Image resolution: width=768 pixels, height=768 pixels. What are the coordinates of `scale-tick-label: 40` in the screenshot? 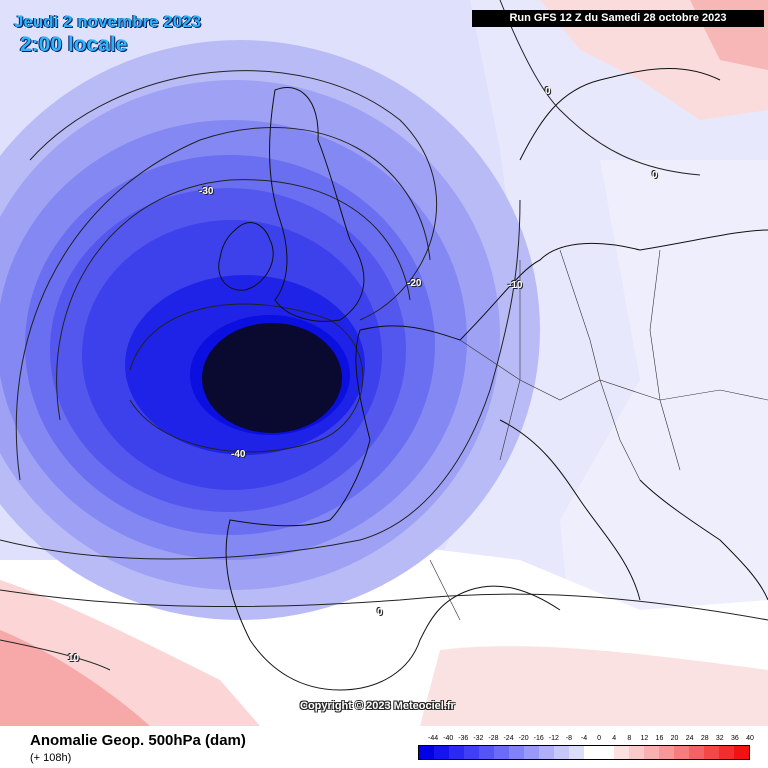 It's located at (750, 738).